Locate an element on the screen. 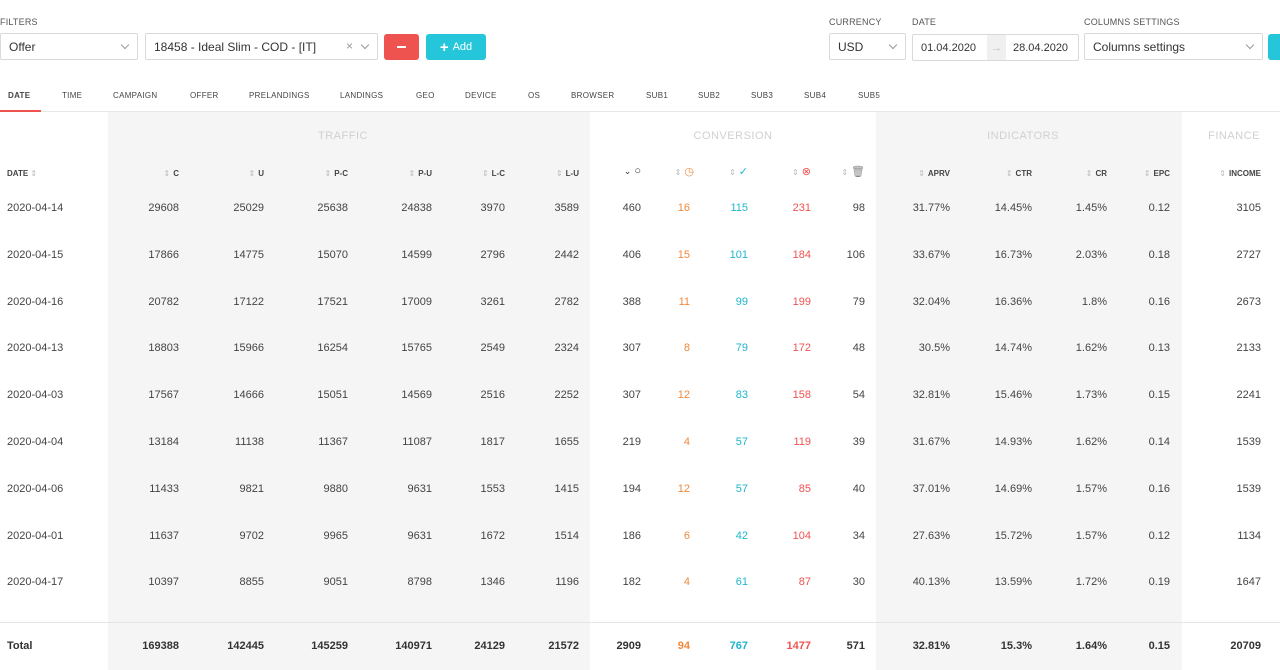  tab-offer: OFFER is located at coordinates (204, 95).